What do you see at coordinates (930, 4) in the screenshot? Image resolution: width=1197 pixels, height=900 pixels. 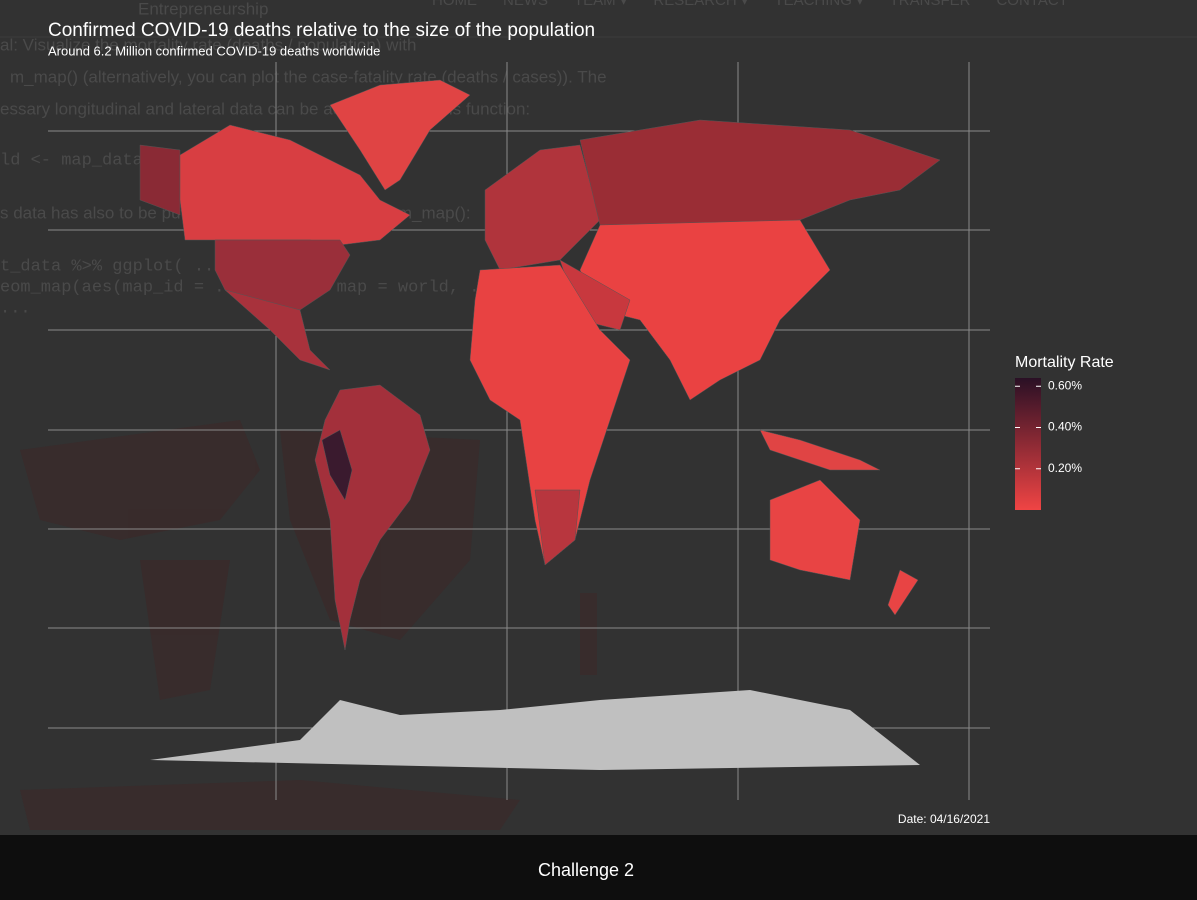 I see `nav-item: TRANSFER` at bounding box center [930, 4].